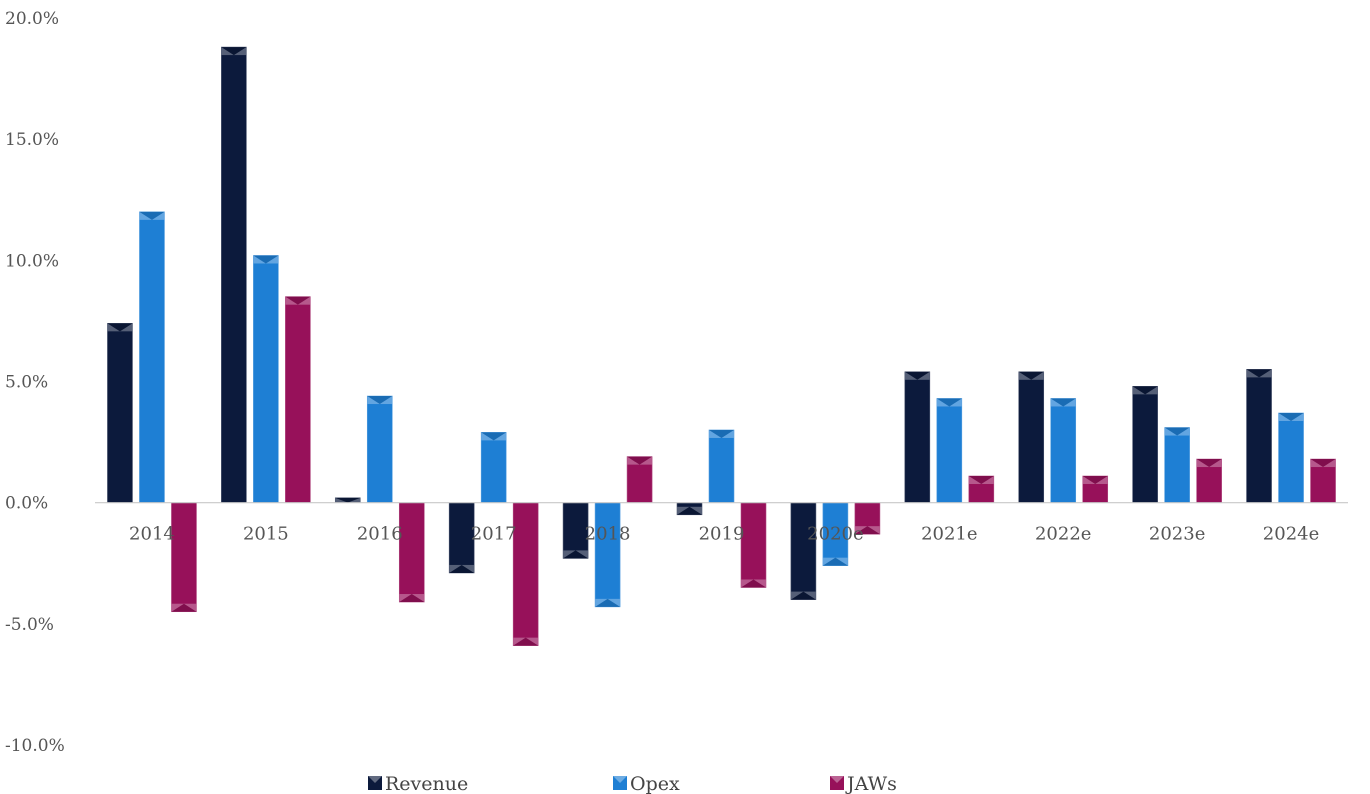 This screenshot has height=794, width=1370. Describe the element at coordinates (867, 518) in the screenshot. I see `bar-jaws-2020e` at that location.